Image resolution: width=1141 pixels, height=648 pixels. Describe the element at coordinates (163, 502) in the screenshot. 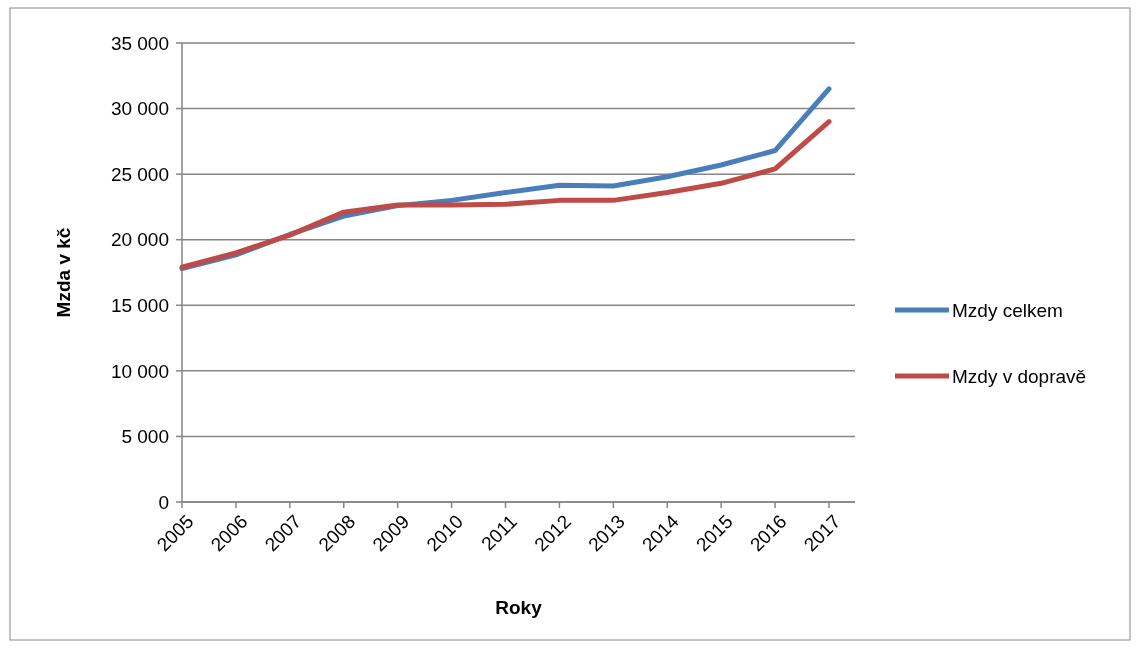

I see `y-tick-label: 0` at that location.